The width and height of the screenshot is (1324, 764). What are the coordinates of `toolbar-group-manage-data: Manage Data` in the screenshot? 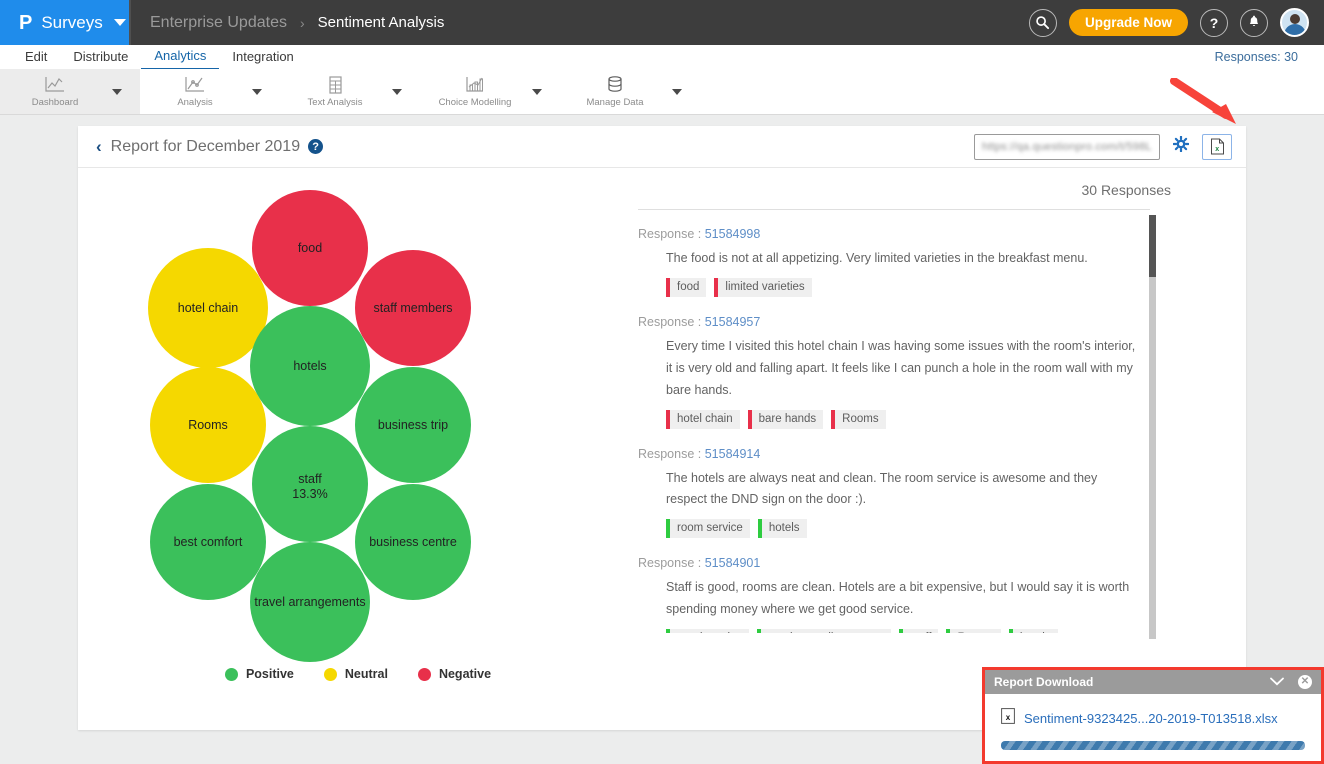 It's located at (630, 91).